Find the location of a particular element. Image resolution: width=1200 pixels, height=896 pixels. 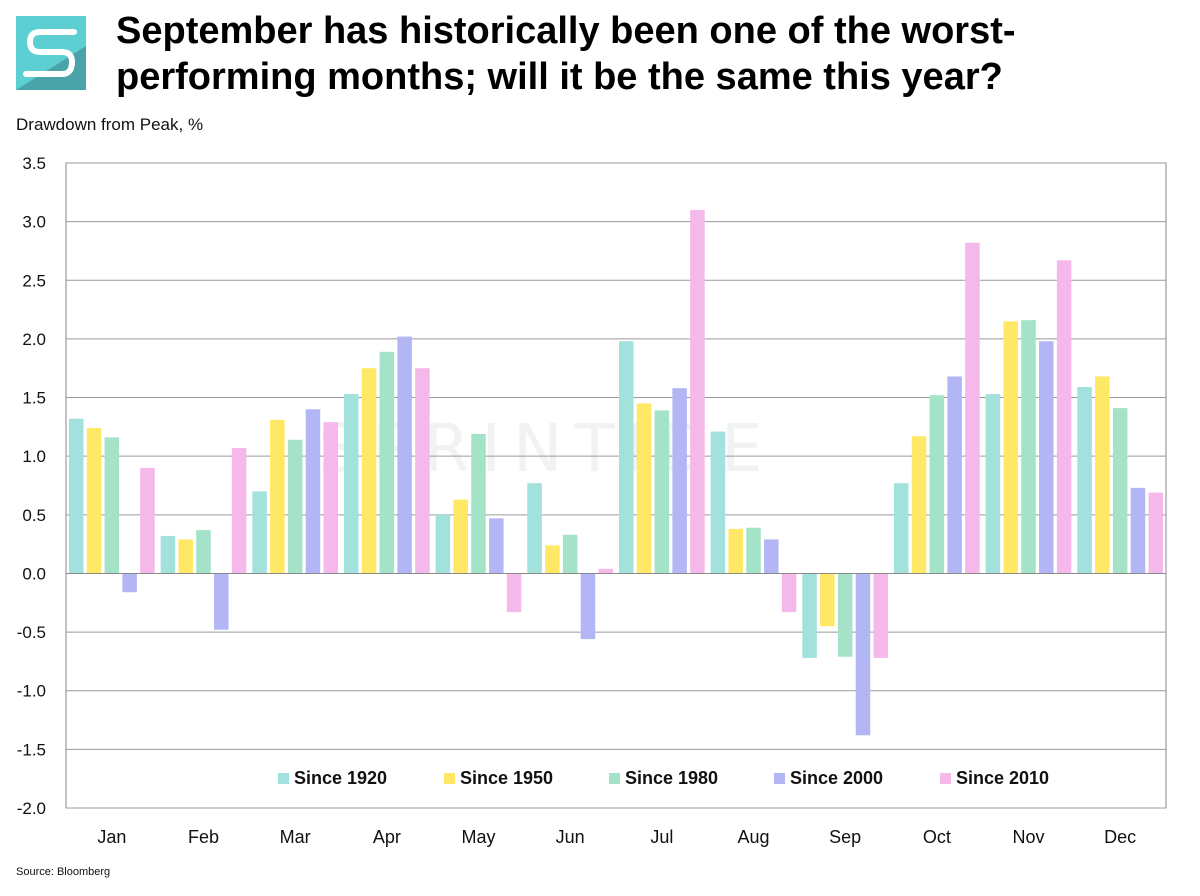

x-tick-label: Jul is located at coordinates (661, 837).